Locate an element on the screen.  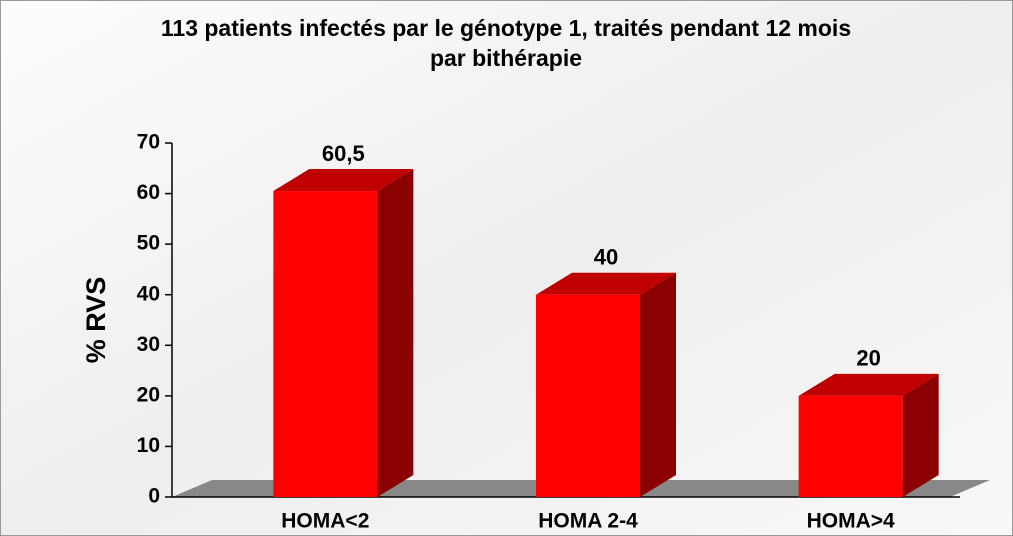
y-tick-label: 60 is located at coordinates (148, 192).